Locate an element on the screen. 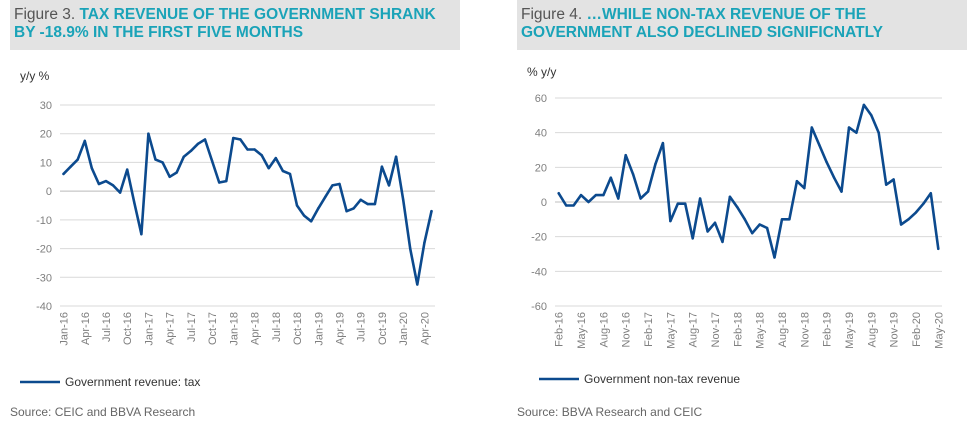  x-tick-label: May-18 is located at coordinates (761, 330).